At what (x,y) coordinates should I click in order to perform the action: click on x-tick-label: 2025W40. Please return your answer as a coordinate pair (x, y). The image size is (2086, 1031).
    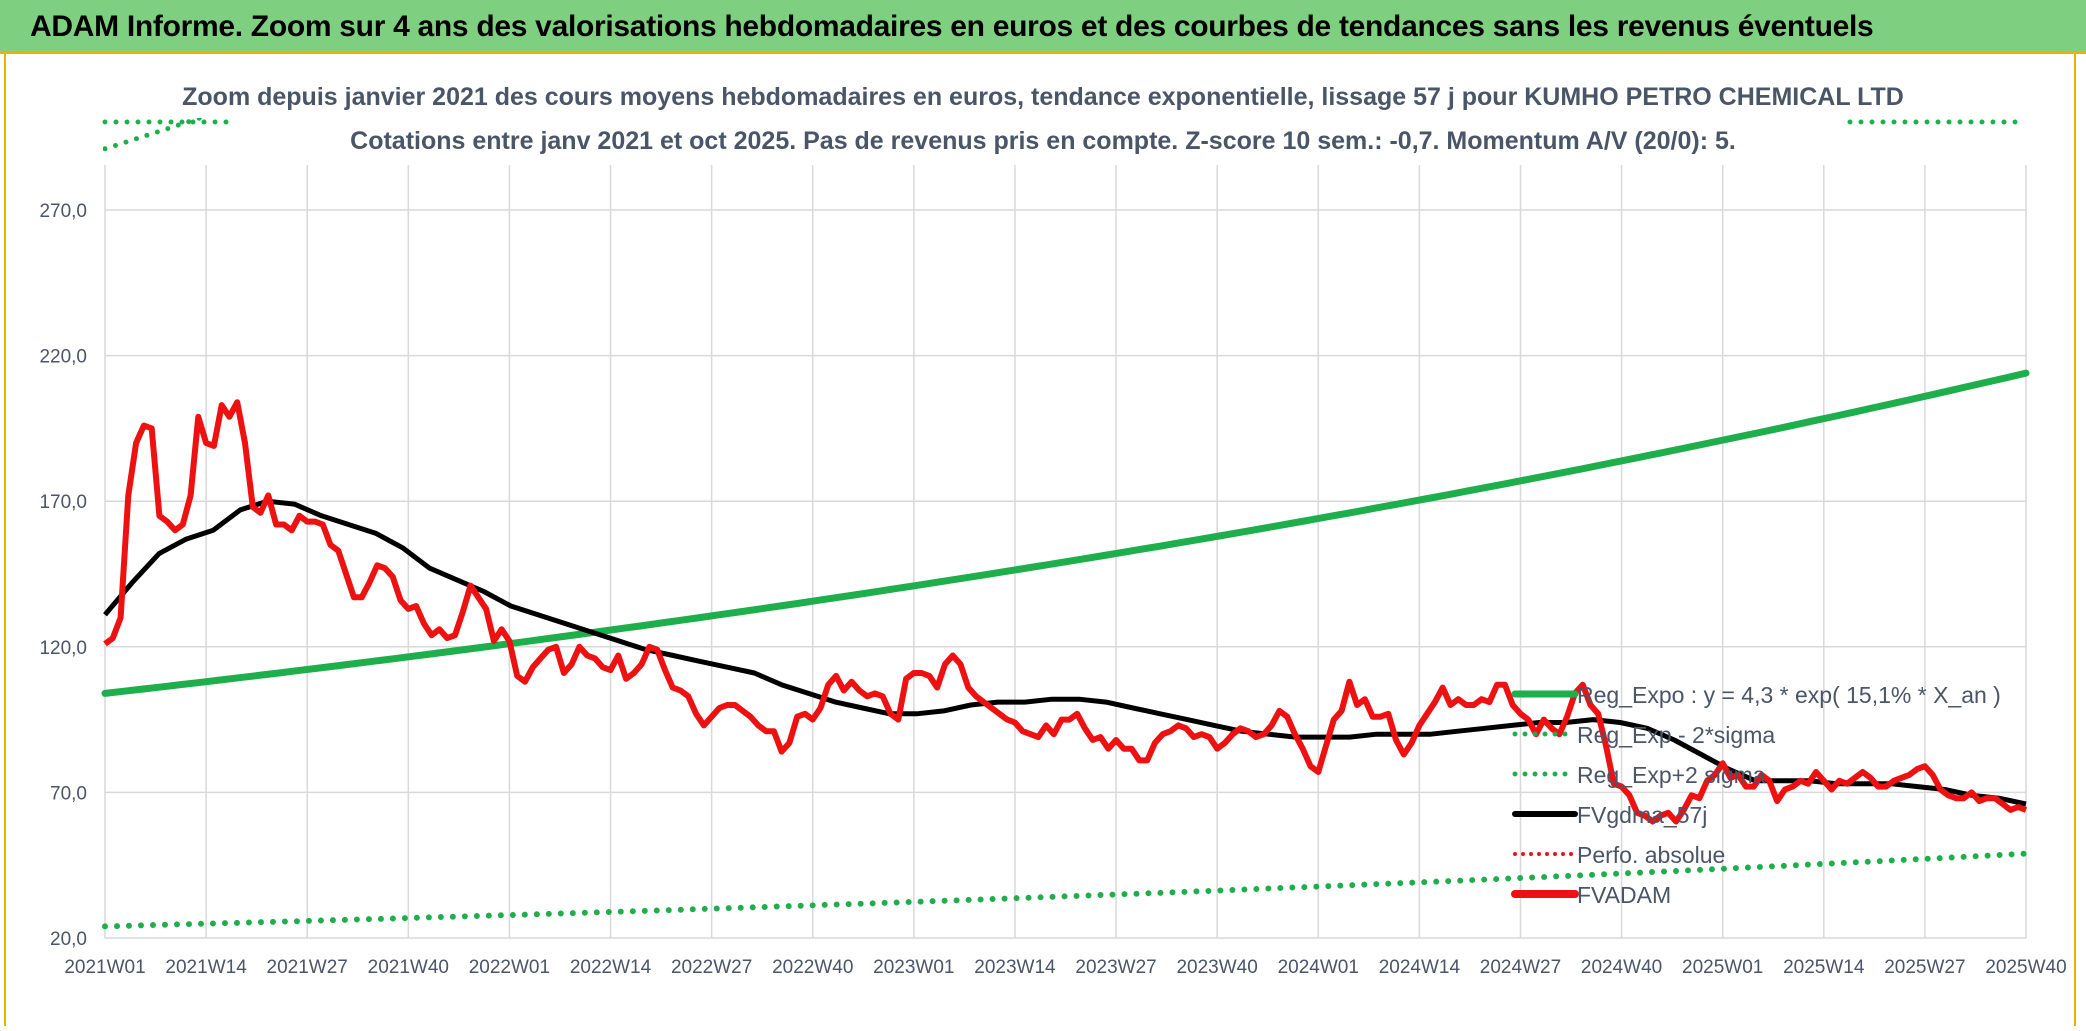
    Looking at the image, I should click on (2025, 967).